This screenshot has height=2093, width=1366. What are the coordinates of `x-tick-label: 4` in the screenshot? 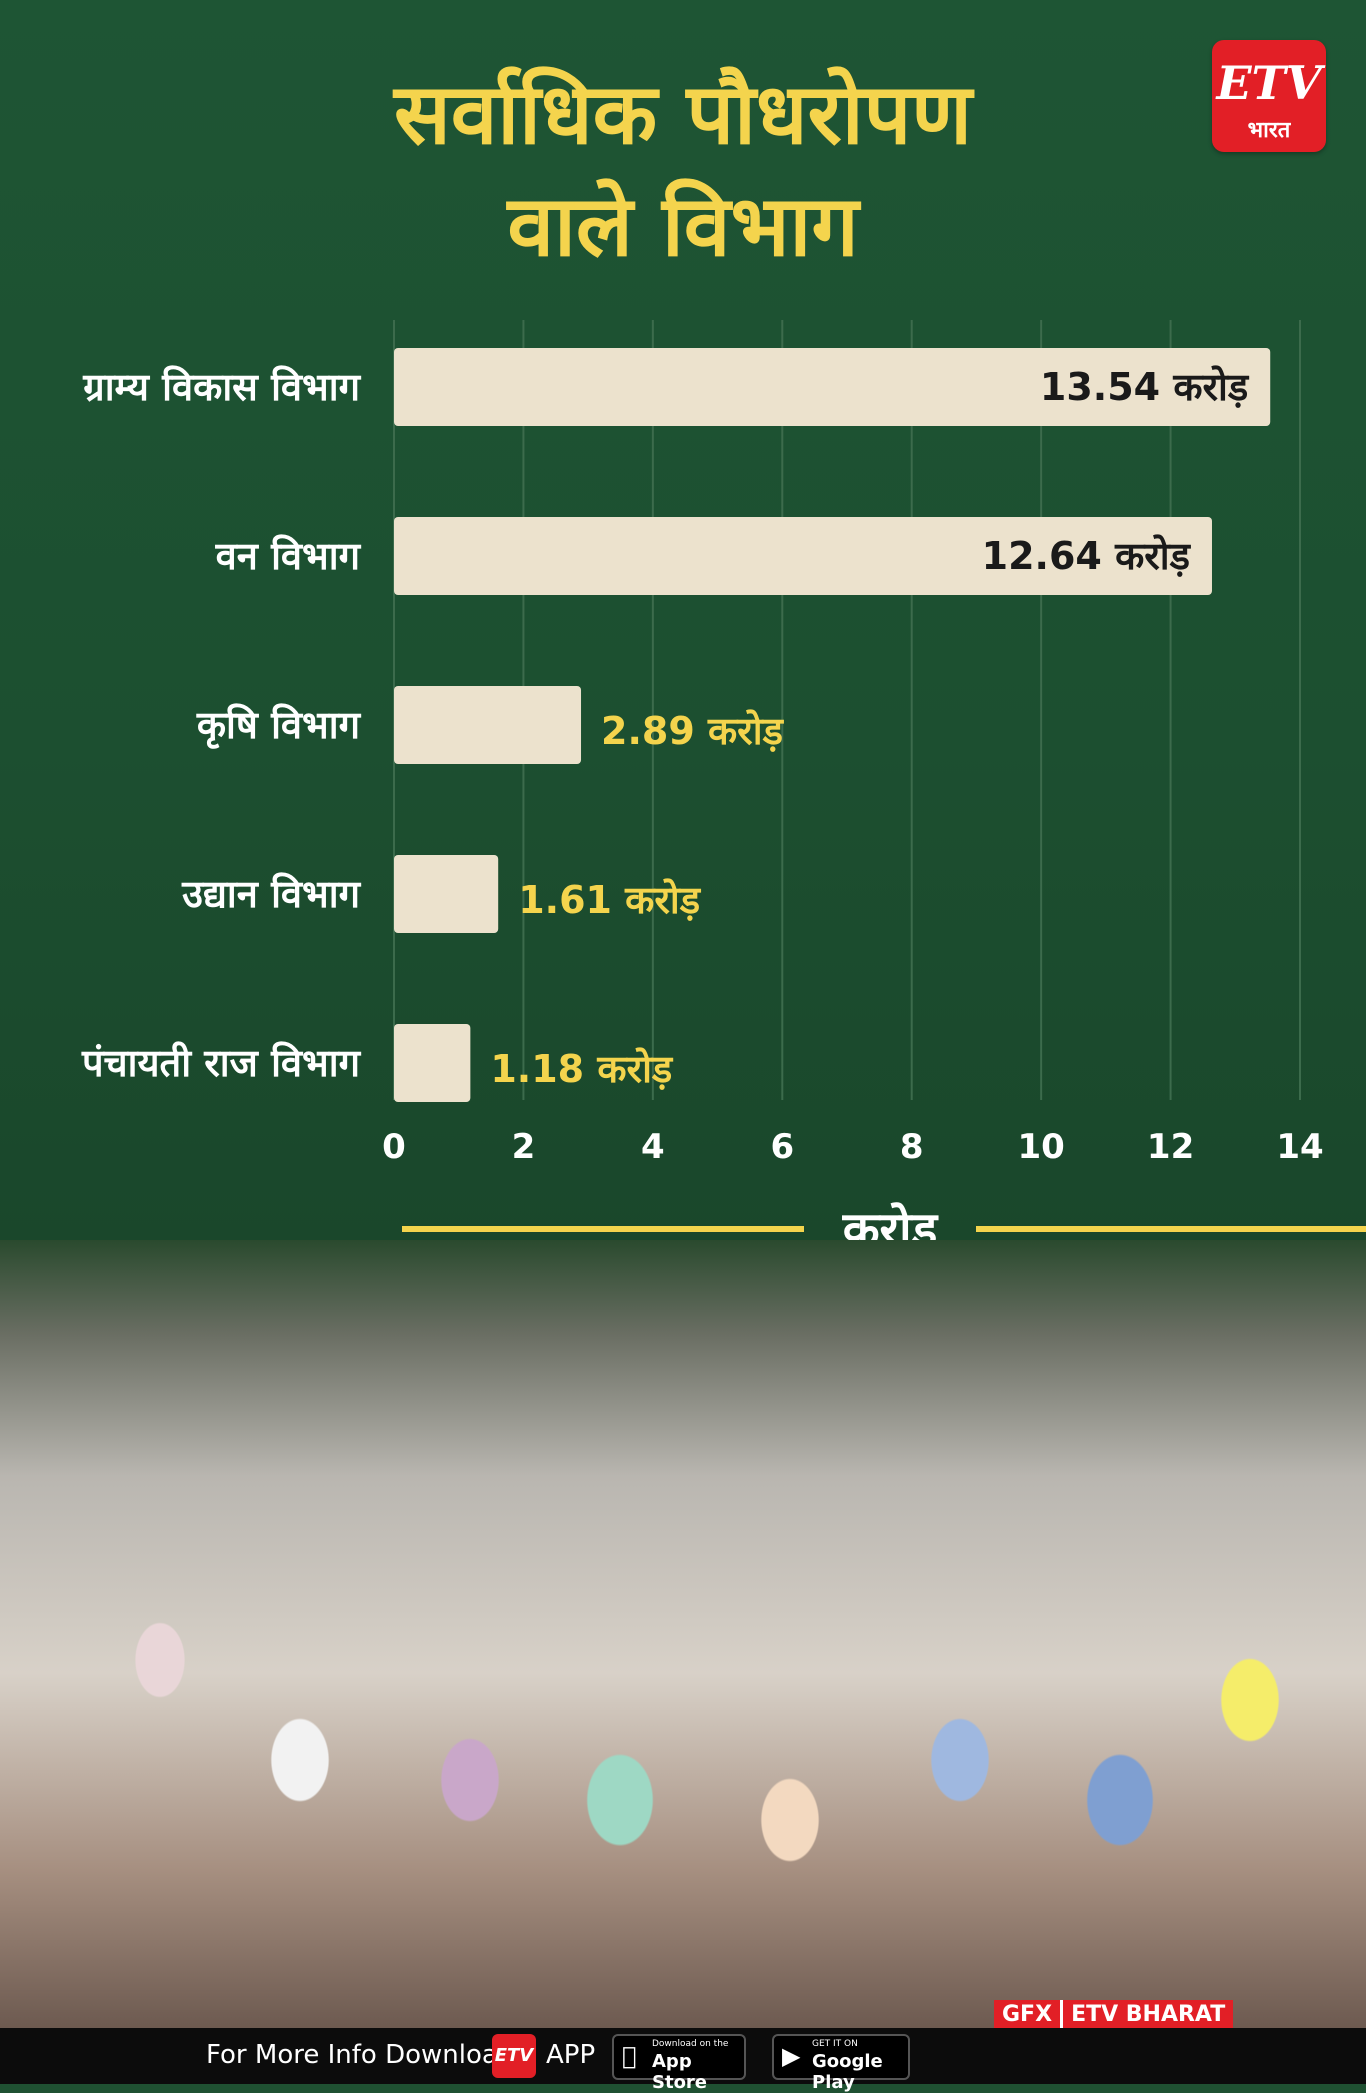 It's located at (653, 1147).